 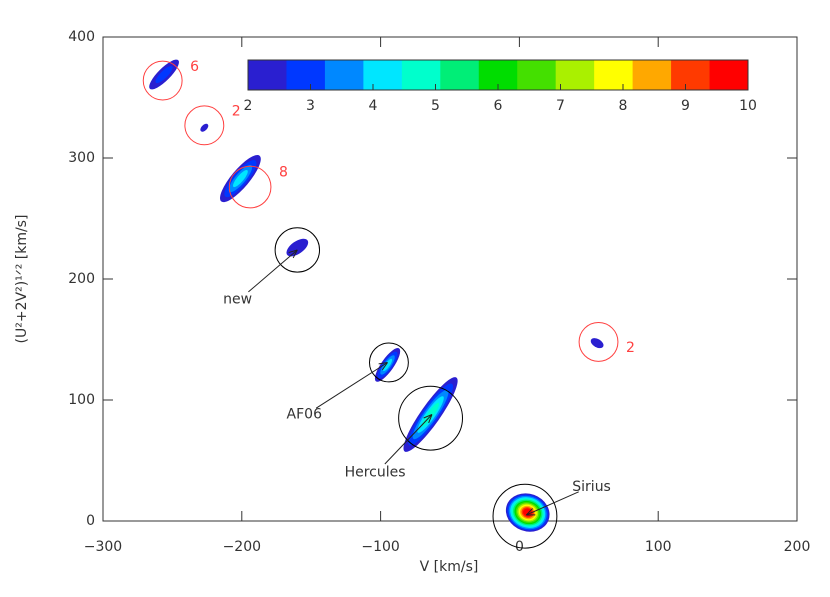 I want to click on y-tick-label: 100, so click(x=81, y=400).